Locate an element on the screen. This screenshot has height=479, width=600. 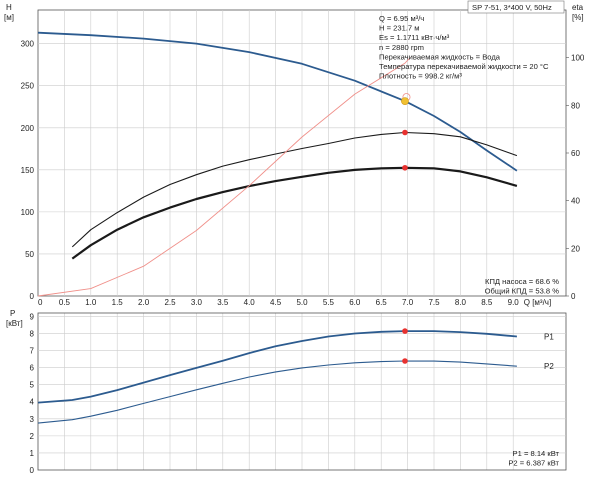
p-axis-unit: [кВт] is located at coordinates (14, 323).